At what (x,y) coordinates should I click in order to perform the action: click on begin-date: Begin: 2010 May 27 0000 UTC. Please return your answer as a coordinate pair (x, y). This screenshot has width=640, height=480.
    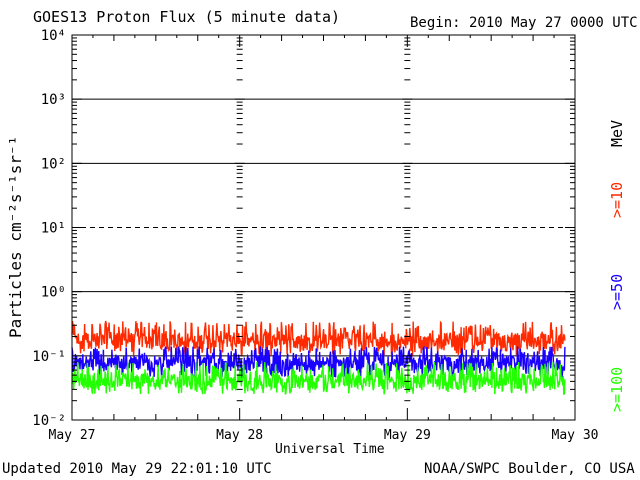
    Looking at the image, I should click on (524, 23).